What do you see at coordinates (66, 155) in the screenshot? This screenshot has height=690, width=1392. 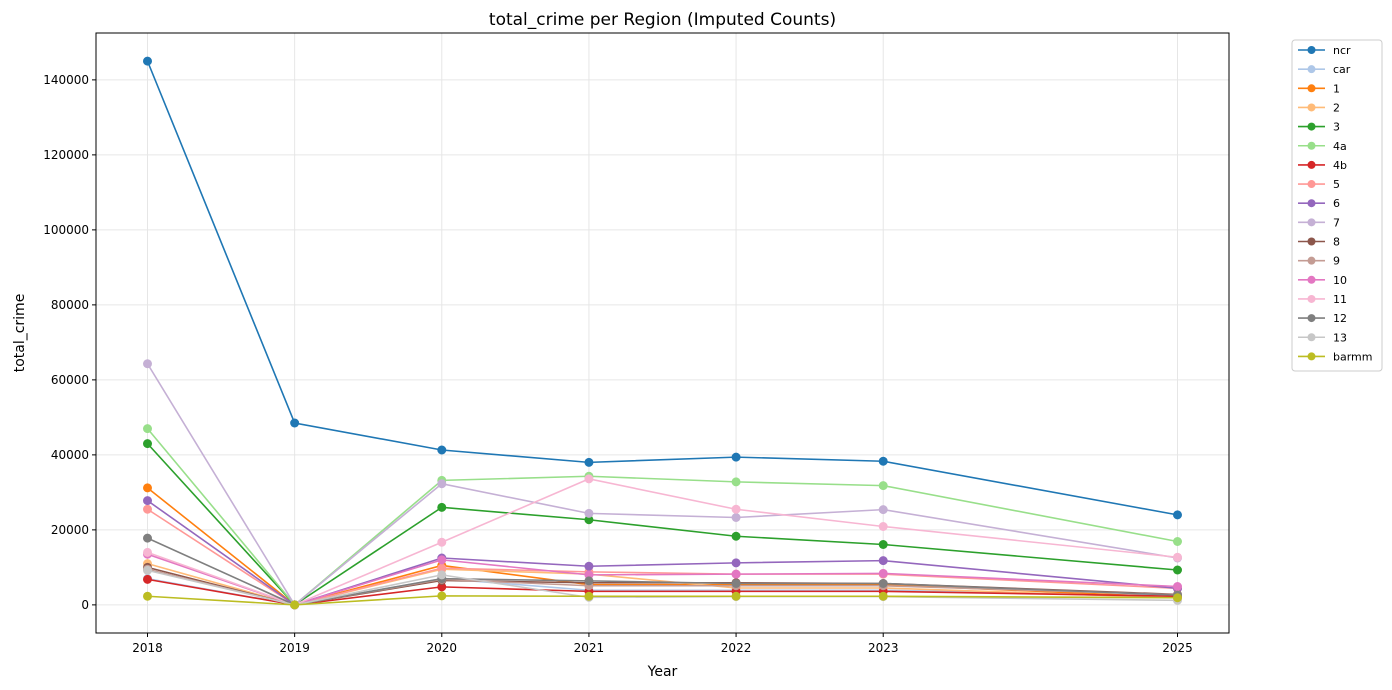 I see `y-tick-label: 120000` at bounding box center [66, 155].